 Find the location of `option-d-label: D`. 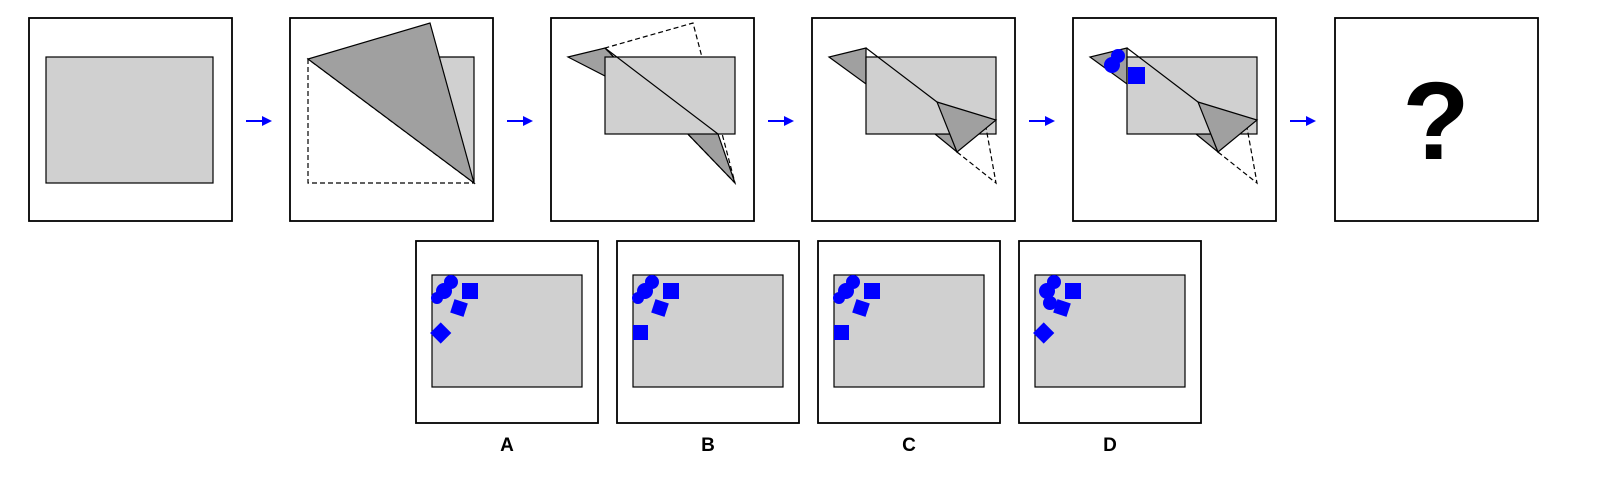

option-d-label: D is located at coordinates (1110, 445).